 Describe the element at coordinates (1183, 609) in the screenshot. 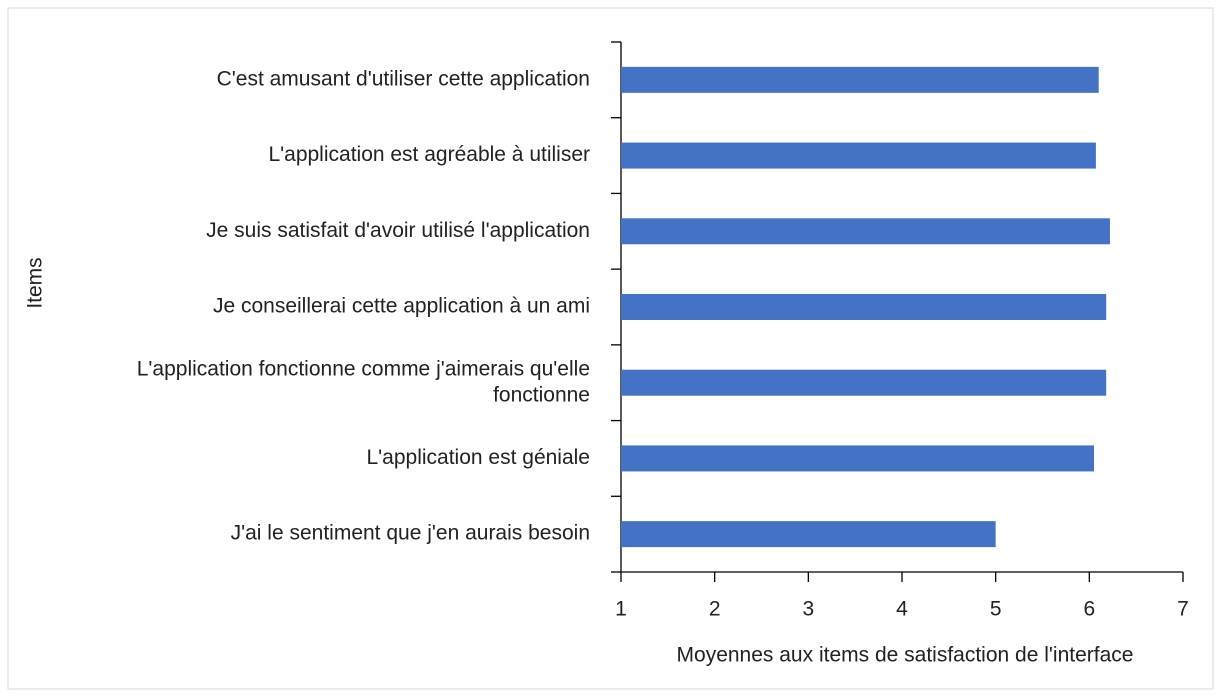

I see `x-tick-label: 7` at that location.